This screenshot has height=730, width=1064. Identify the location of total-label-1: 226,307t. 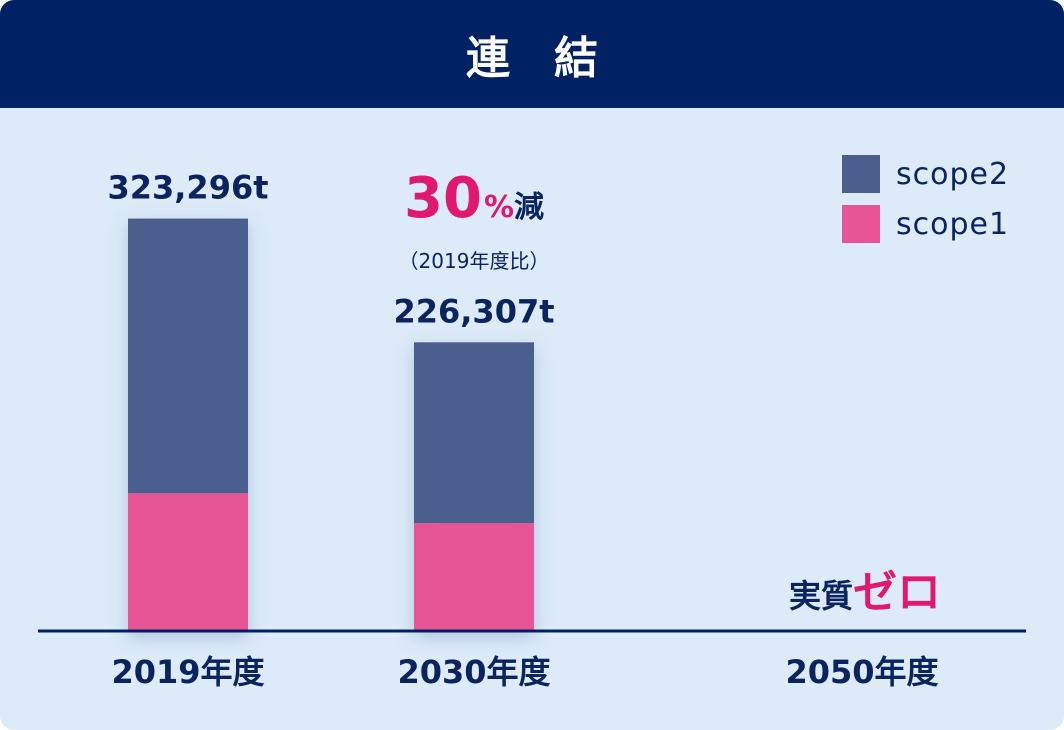
(473, 311).